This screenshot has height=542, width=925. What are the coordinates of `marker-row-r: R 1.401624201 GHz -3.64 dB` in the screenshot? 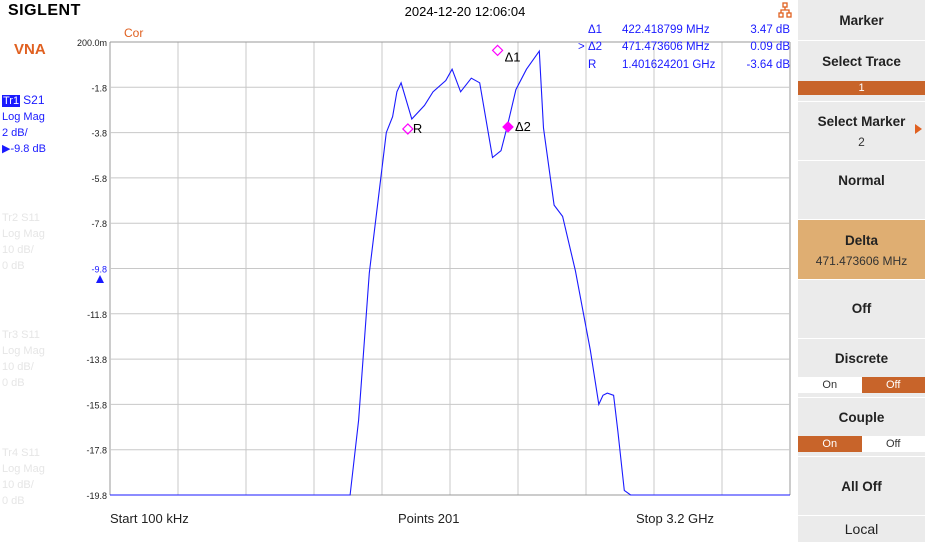 It's located at (678, 67).